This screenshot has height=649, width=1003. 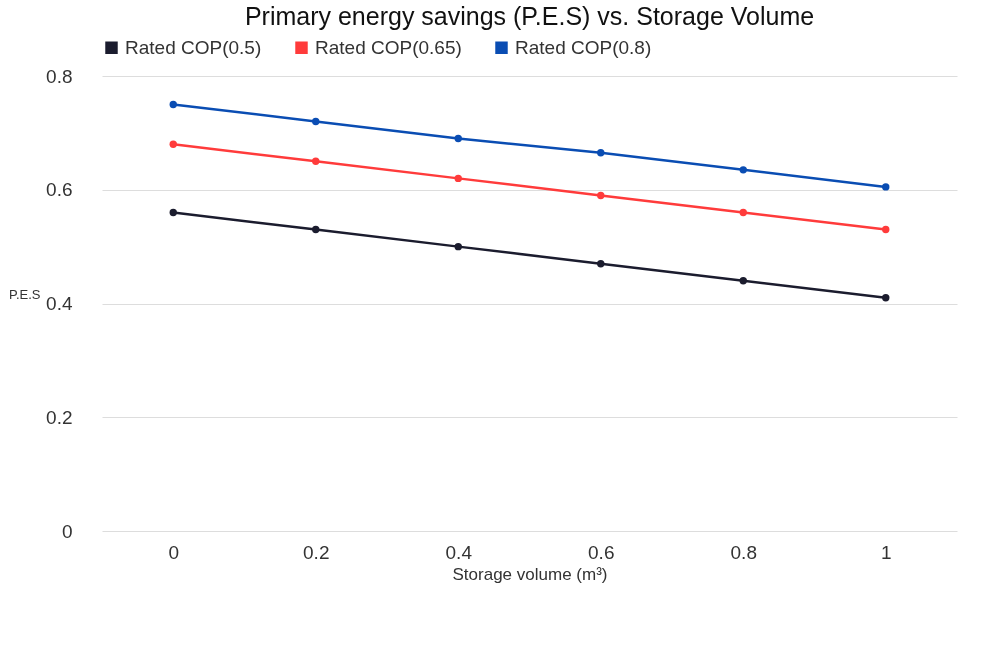 What do you see at coordinates (59, 76) in the screenshot?
I see `y-tick-label: 0.8` at bounding box center [59, 76].